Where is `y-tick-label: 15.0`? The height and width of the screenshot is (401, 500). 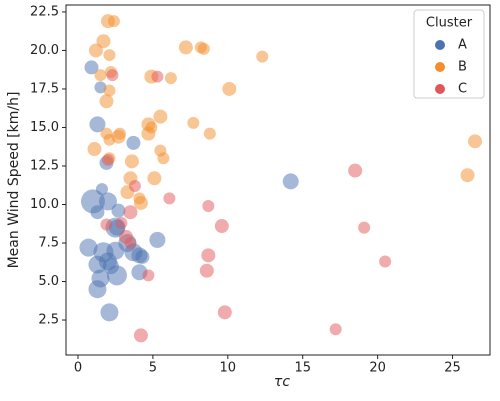 y-tick-label: 15.0 is located at coordinates (44, 127).